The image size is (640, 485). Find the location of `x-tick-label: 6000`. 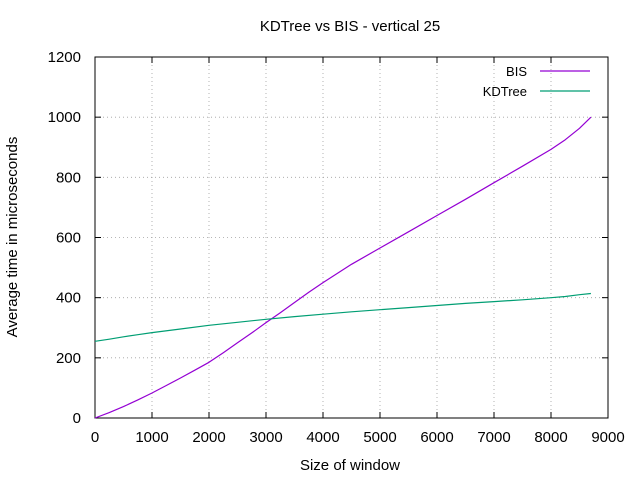

x-tick-label: 6000 is located at coordinates (436, 437).